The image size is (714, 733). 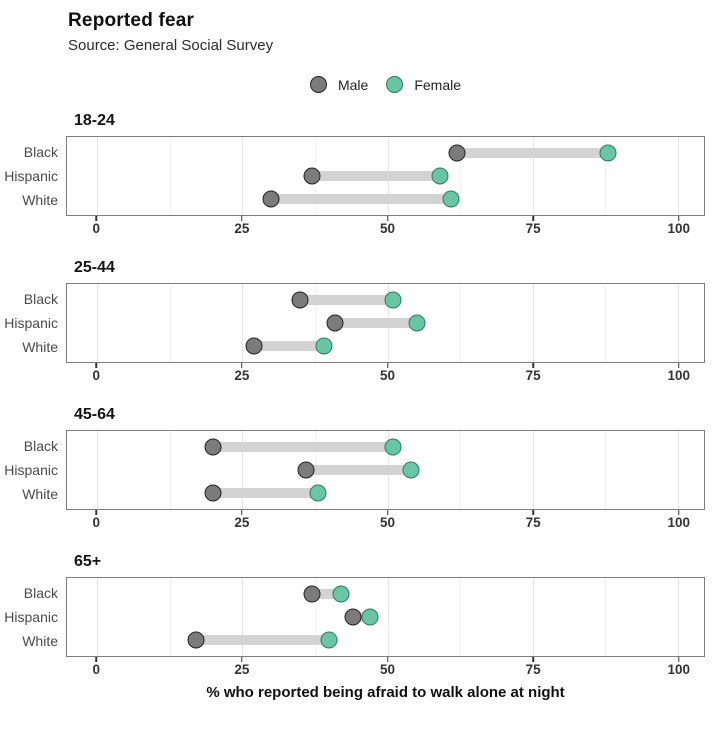 I want to click on facet-title: 18-24, so click(x=94, y=120).